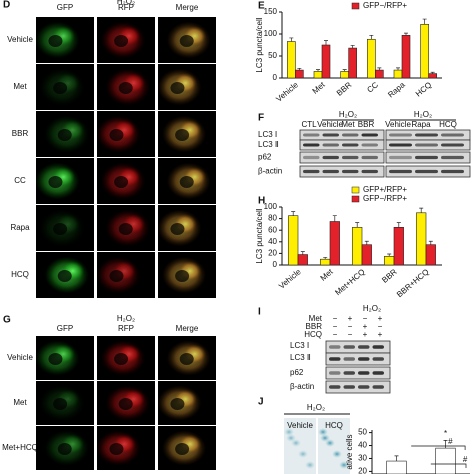 The height and width of the screenshot is (474, 474). Describe the element at coordinates (261, 6) in the screenshot. I see `panel-label: E` at that location.